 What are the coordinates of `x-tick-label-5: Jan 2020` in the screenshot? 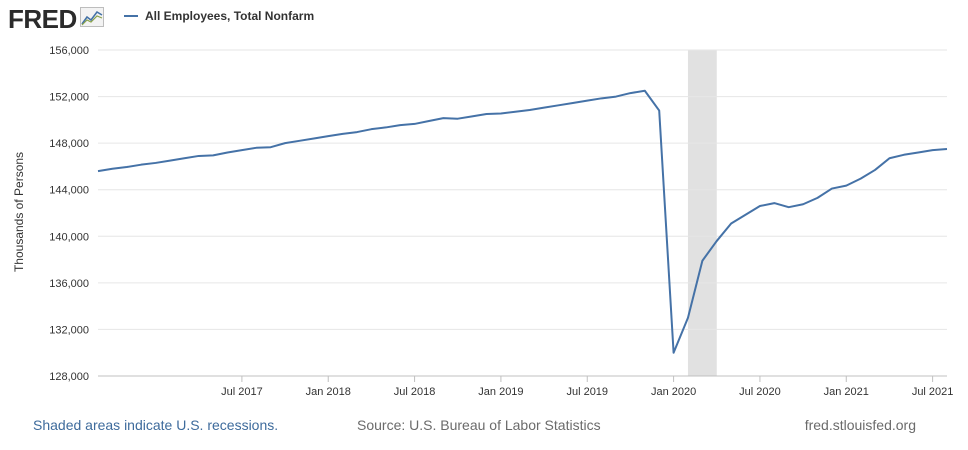 It's located at (673, 392).